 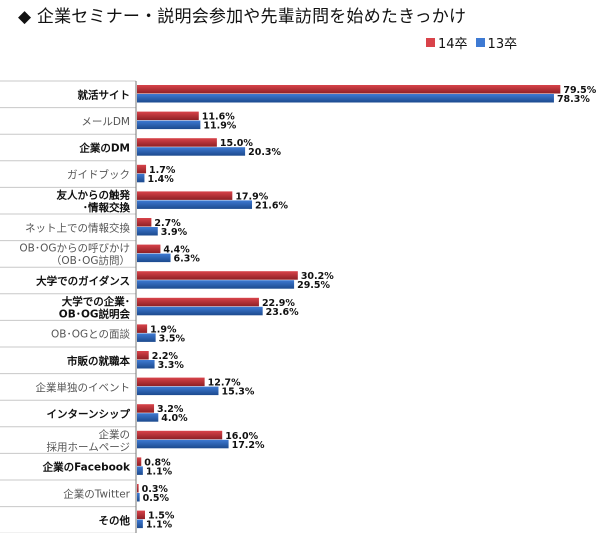 What do you see at coordinates (115, 520) in the screenshot?
I see `category-label: その他` at bounding box center [115, 520].